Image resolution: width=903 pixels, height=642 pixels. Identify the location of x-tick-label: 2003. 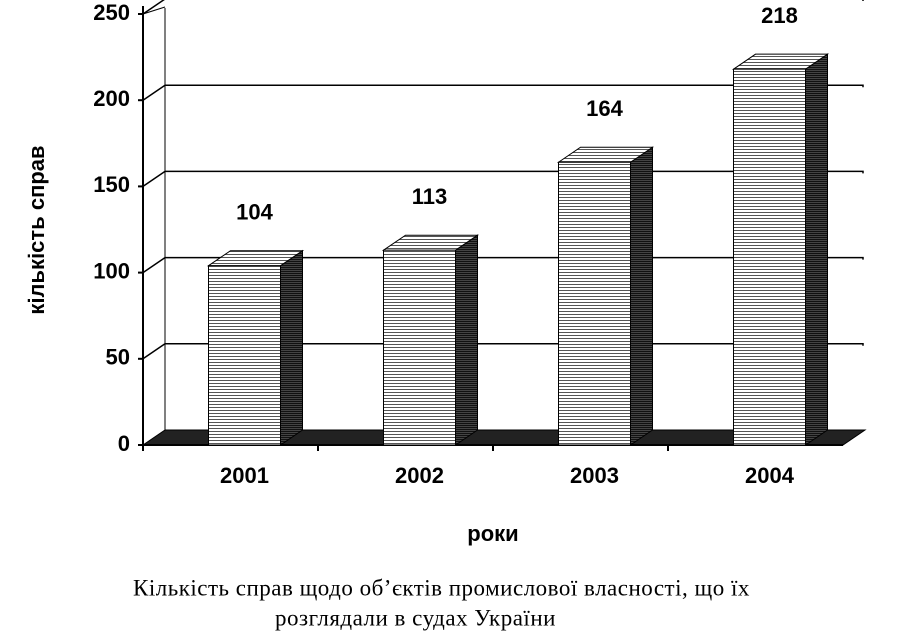
(594, 475).